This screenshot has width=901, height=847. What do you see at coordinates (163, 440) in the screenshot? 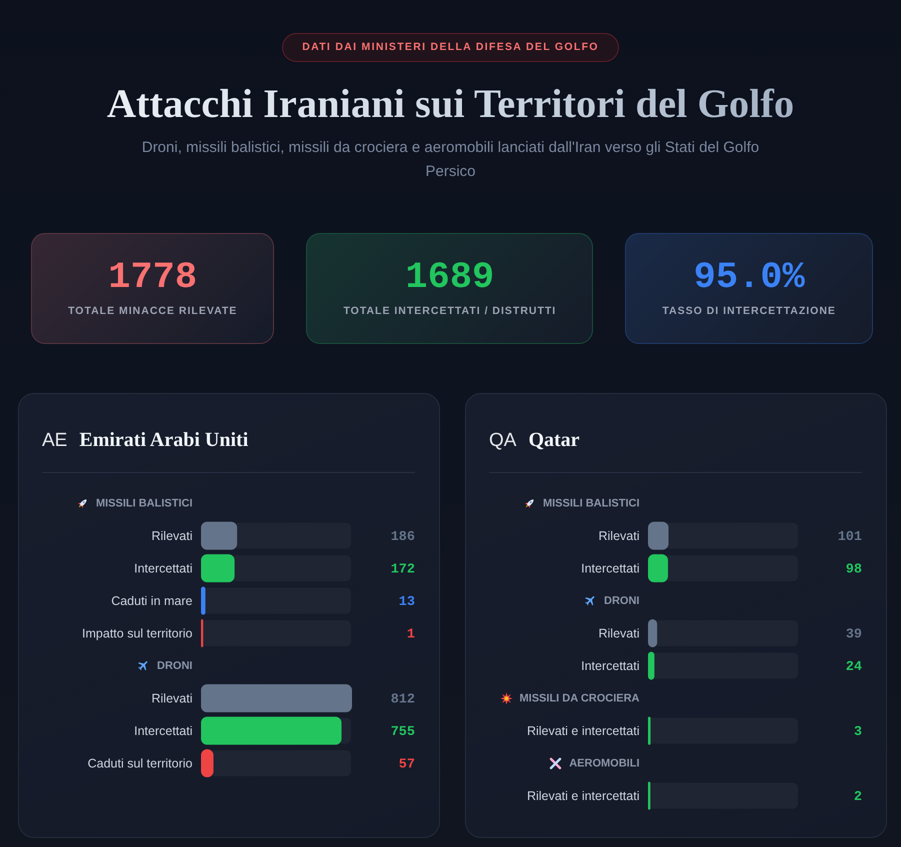
I see `chart-title: Emirati Arabi Uniti` at bounding box center [163, 440].